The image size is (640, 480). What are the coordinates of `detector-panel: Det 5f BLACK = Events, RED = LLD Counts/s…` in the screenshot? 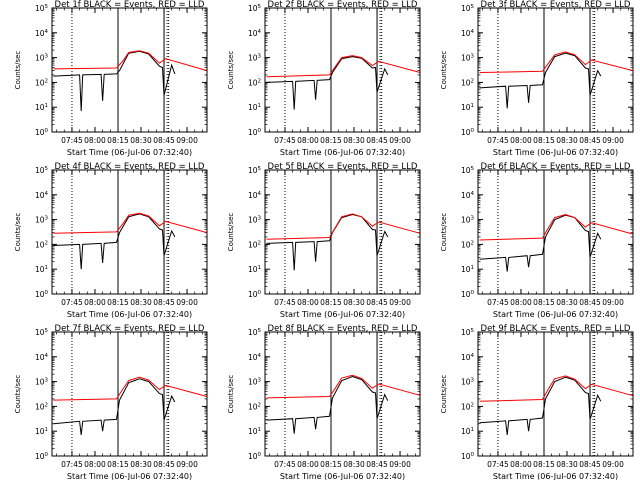 It's located at (324, 240).